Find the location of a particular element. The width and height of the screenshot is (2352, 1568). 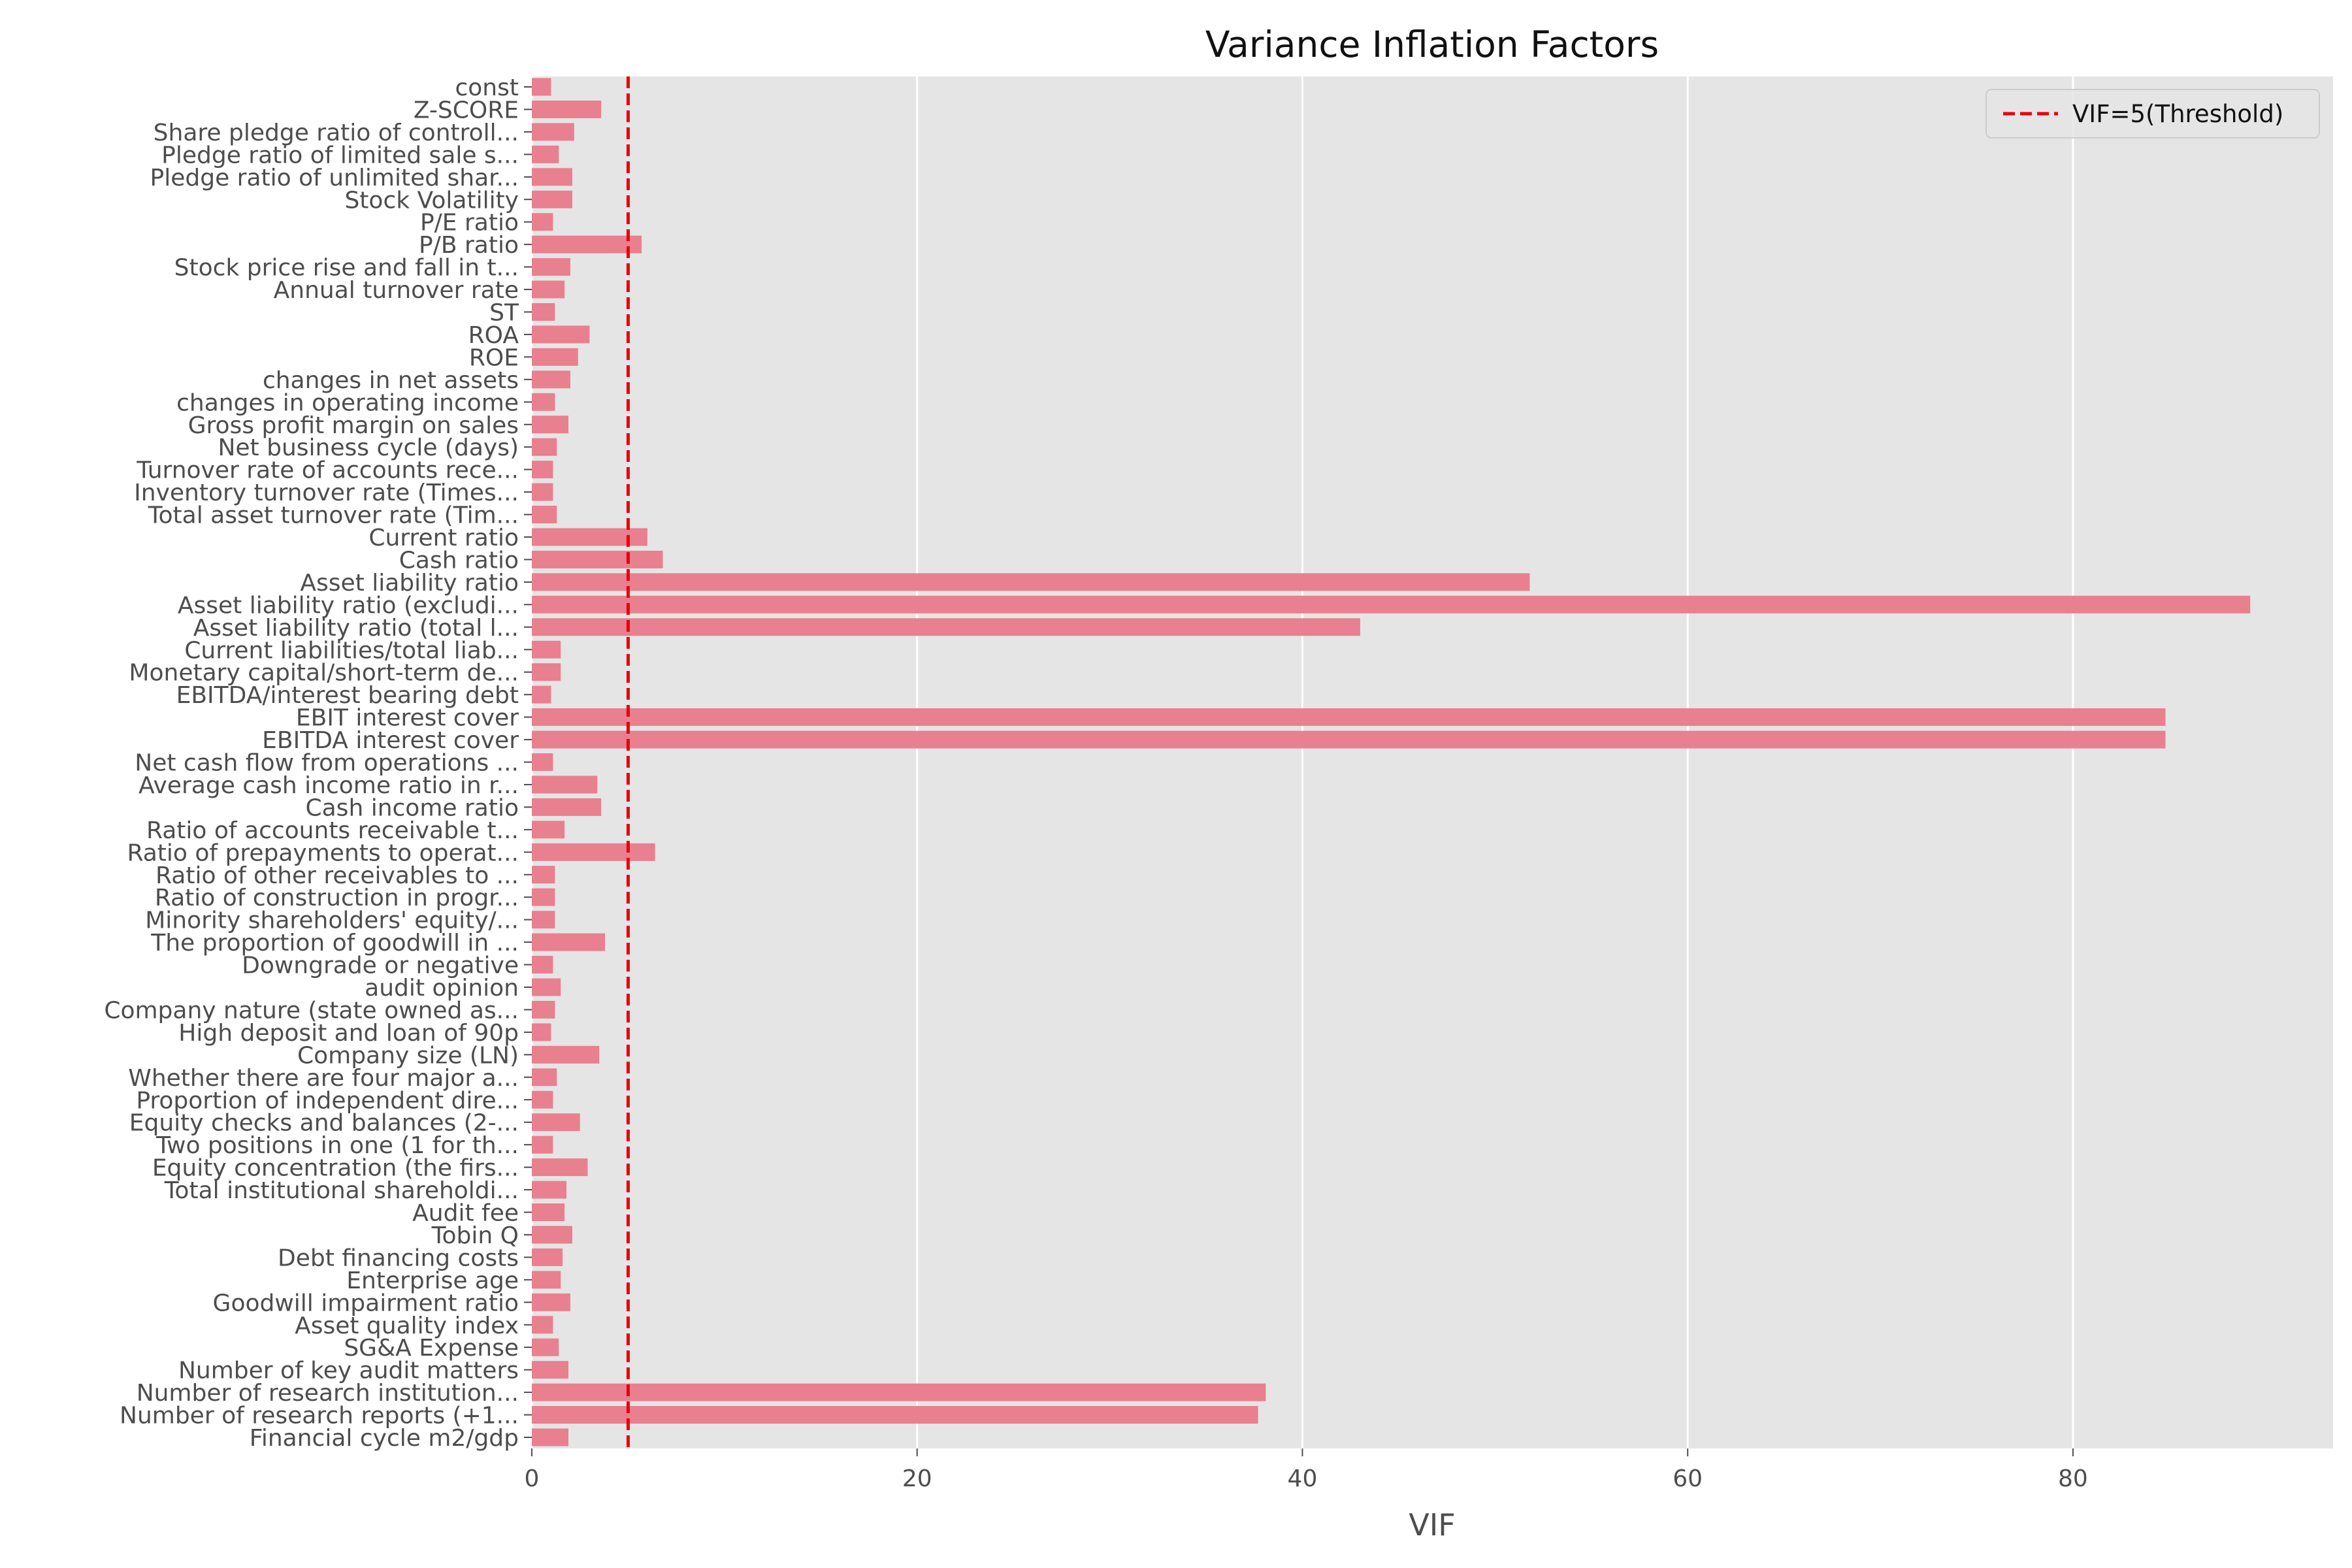

x-tick-labels: 0 20 40 60 80 is located at coordinates (1306, 1470).